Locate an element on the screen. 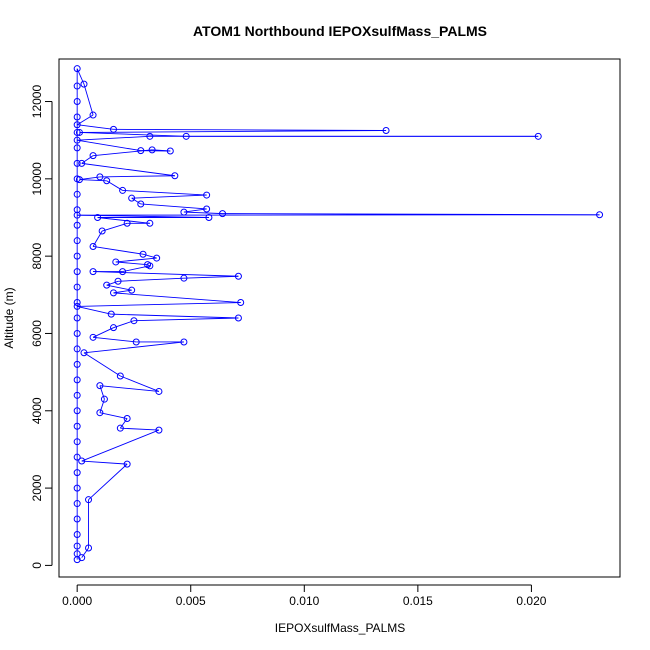 The width and height of the screenshot is (650, 650). x-axis: 0.000 0.005 0.010 0.015 0.020 is located at coordinates (304, 596).